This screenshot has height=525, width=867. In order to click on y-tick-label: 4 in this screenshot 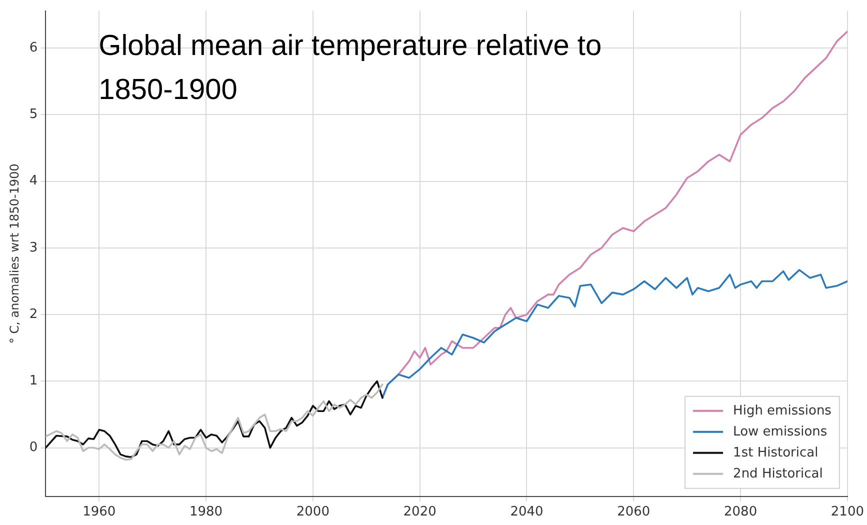, I will do `click(33, 181)`.